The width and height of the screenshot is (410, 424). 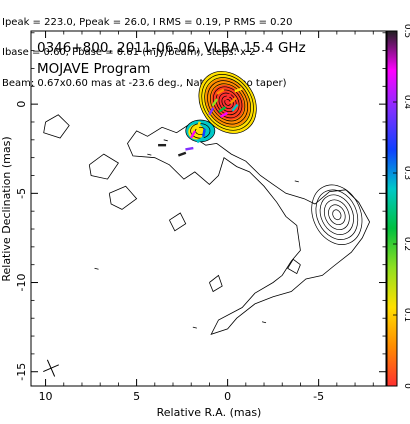 What do you see at coordinates (318, 396) in the screenshot?
I see `x-tick-label: -5` at bounding box center [318, 396].